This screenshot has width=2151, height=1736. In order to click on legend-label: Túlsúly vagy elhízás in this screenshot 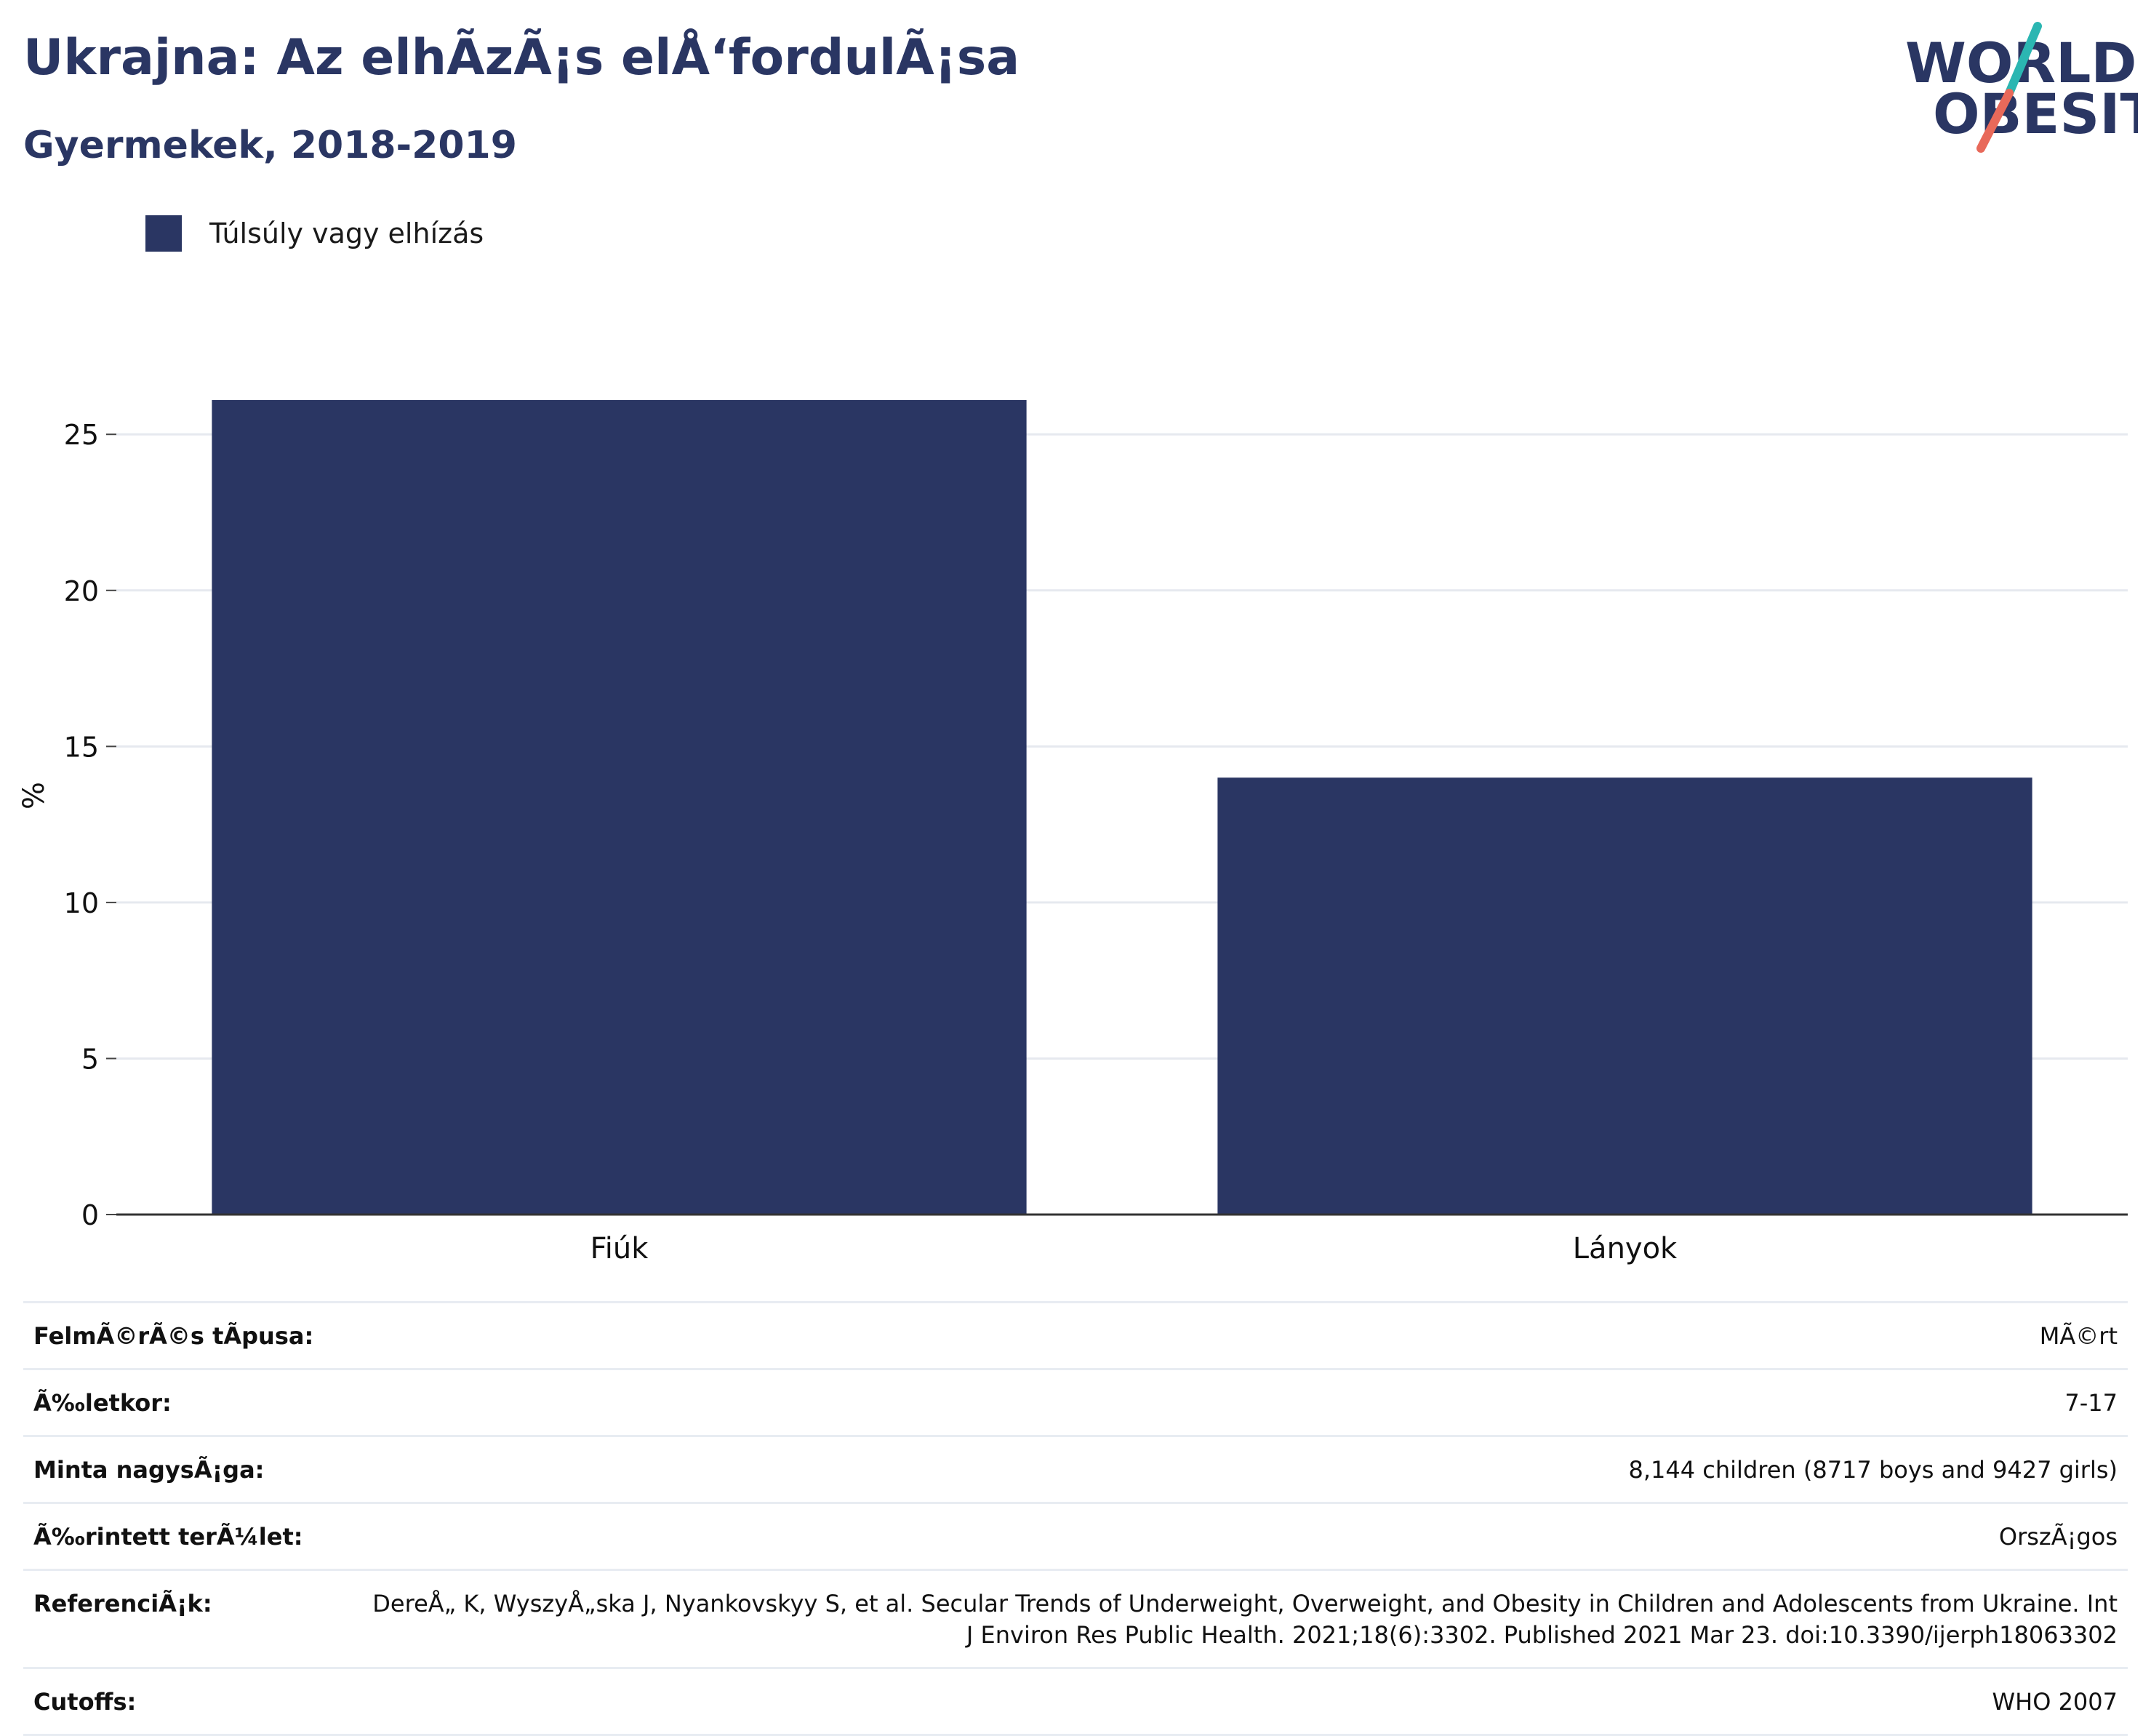, I will do `click(346, 233)`.